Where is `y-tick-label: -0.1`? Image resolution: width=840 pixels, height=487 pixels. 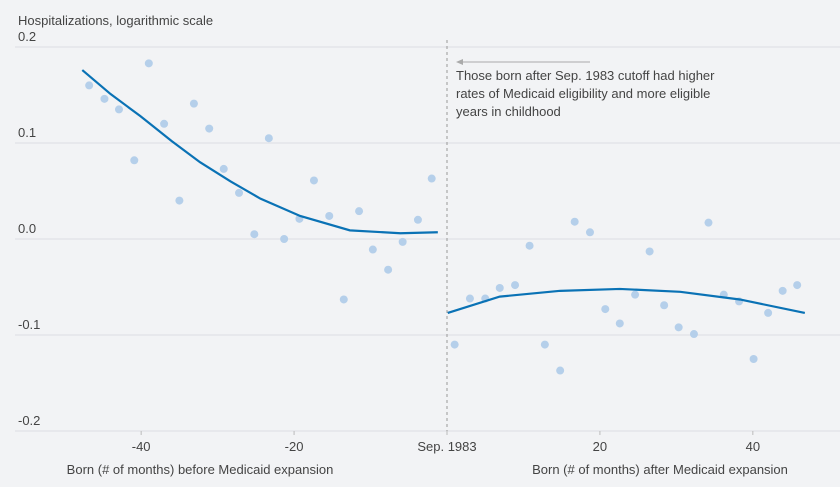 y-tick-label: -0.1 is located at coordinates (29, 324).